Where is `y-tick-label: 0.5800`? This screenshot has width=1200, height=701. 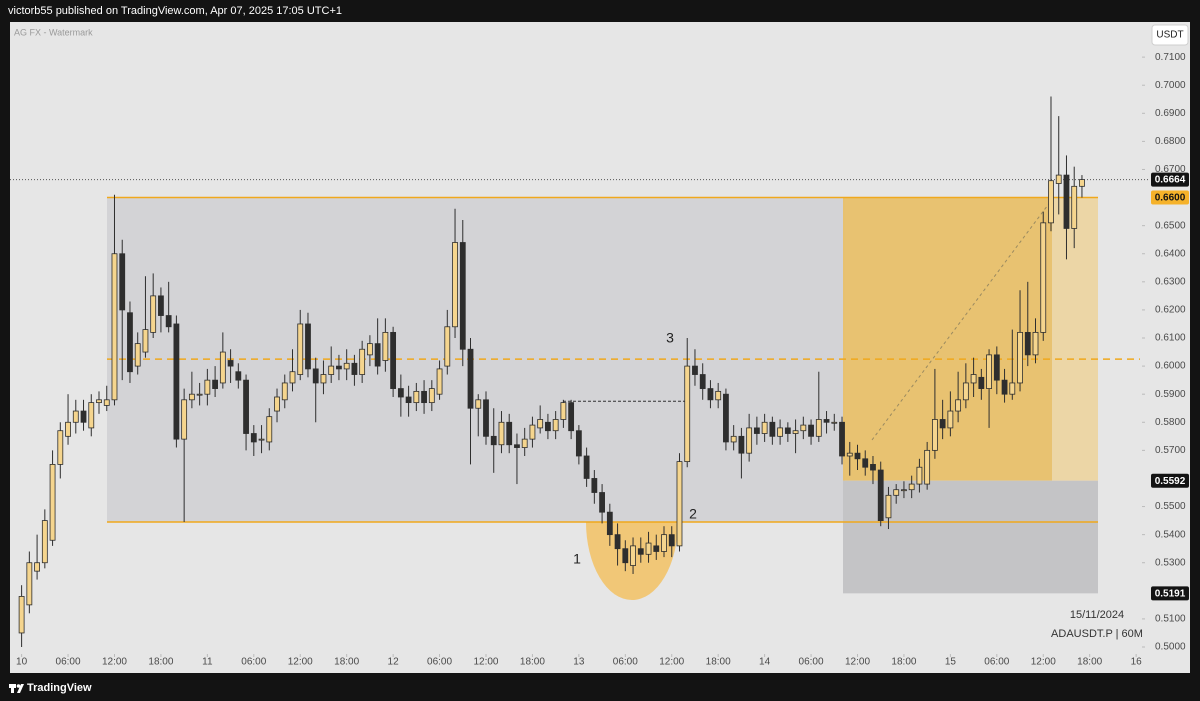
y-tick-label: 0.5800 is located at coordinates (1170, 422).